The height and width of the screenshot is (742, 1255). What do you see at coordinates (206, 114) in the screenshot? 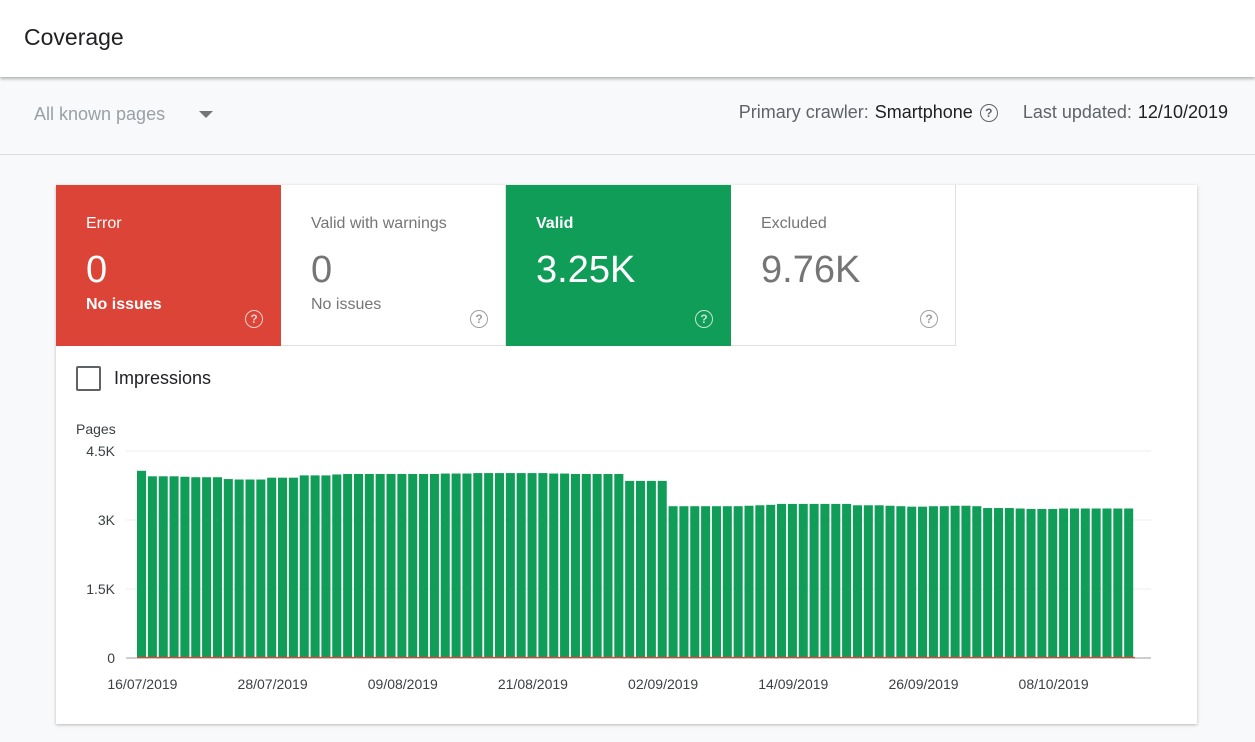
I see `dropdown-caret-icon` at bounding box center [206, 114].